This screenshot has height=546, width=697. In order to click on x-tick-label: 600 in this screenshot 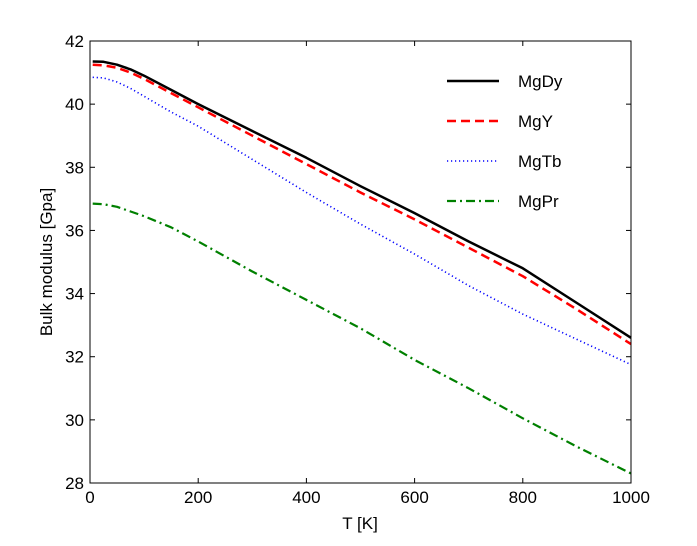, I will do `click(414, 497)`.